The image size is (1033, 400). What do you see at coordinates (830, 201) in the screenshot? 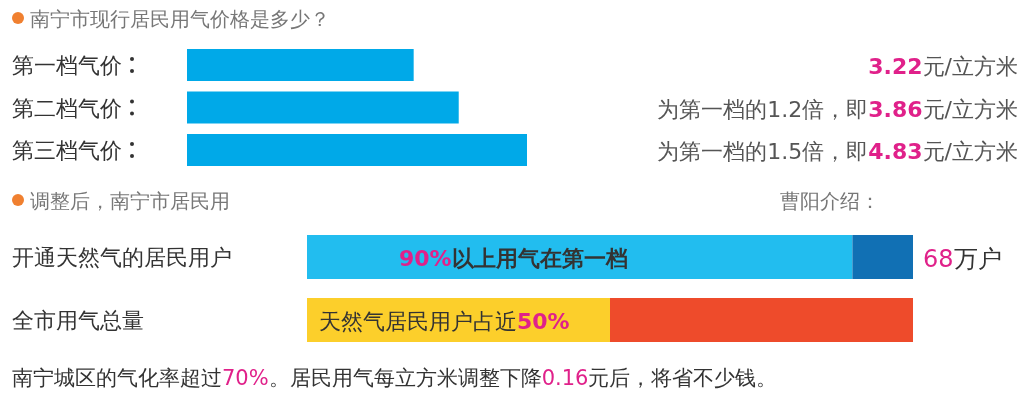
I see `text: 曹阳介绍：` at bounding box center [830, 201].